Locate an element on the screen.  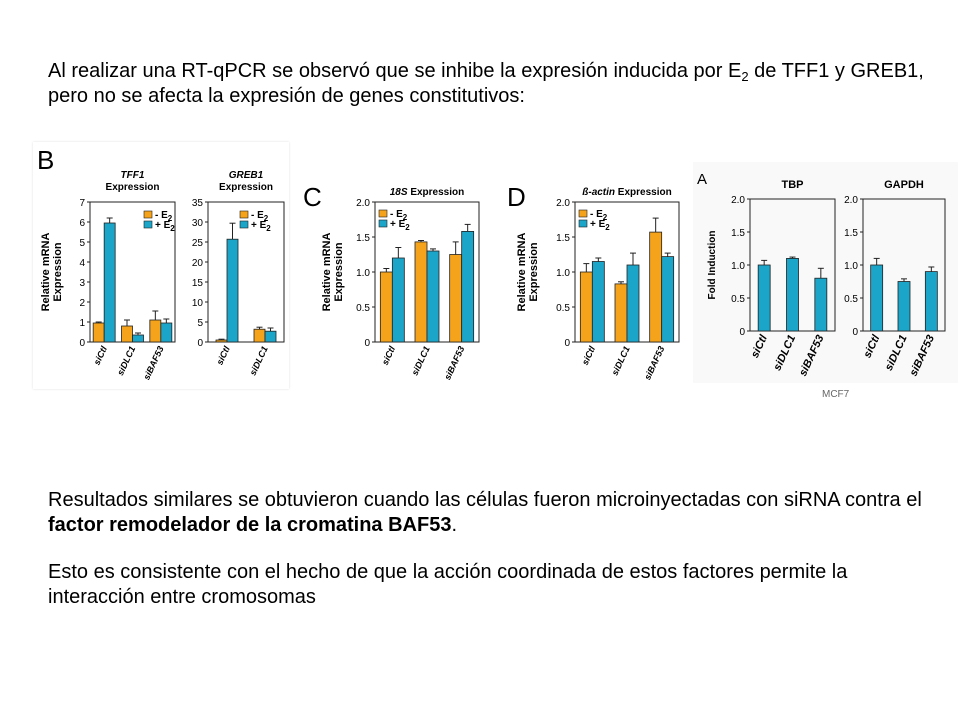
chart1-plot-frame is located at coordinates (246, 272).